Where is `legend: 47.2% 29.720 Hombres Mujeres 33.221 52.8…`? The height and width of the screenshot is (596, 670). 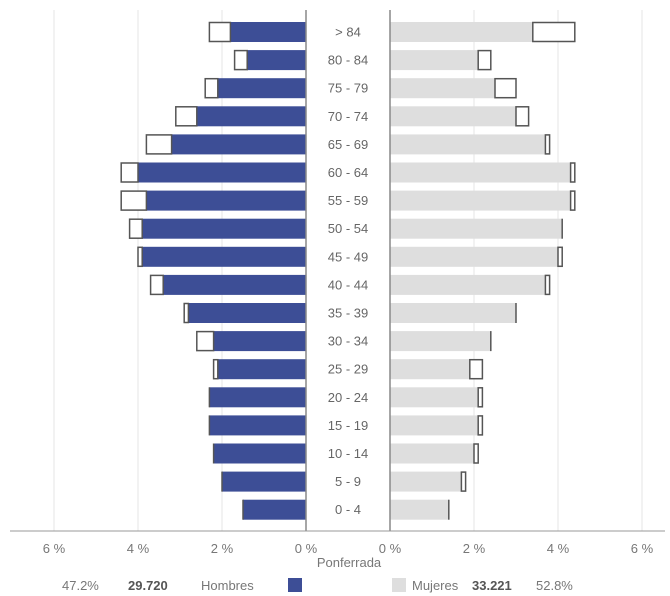
legend: 47.2% 29.720 Hombres Mujeres 33.221 52.8… is located at coordinates (317, 585).